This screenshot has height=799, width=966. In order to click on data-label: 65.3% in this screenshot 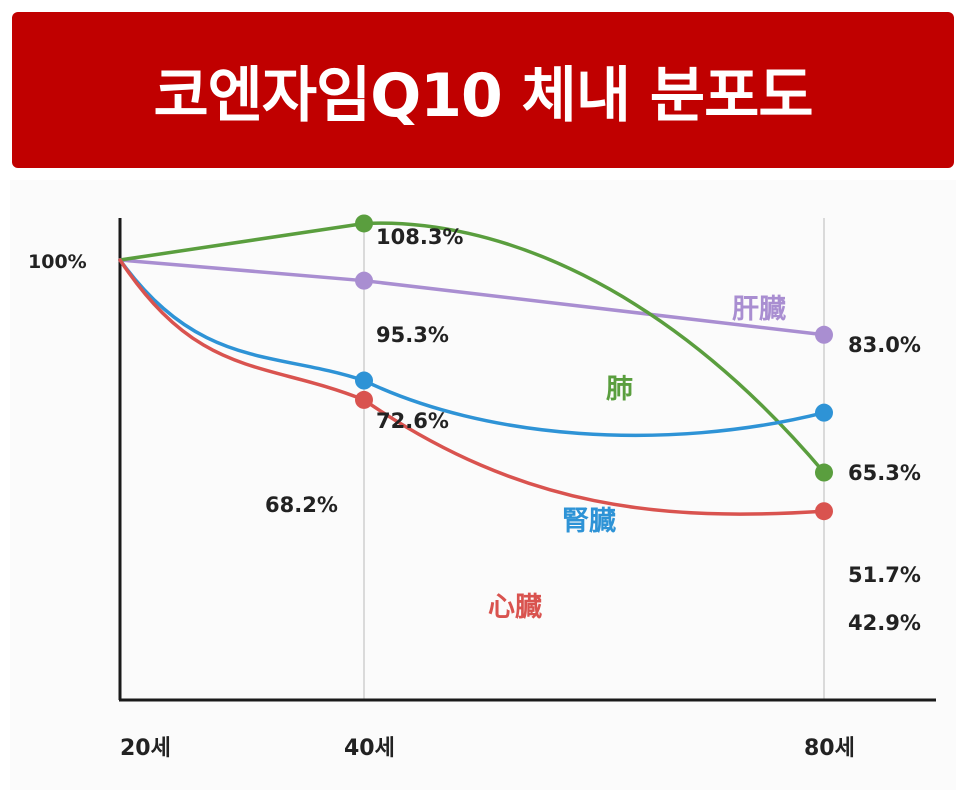, I will do `click(884, 473)`.